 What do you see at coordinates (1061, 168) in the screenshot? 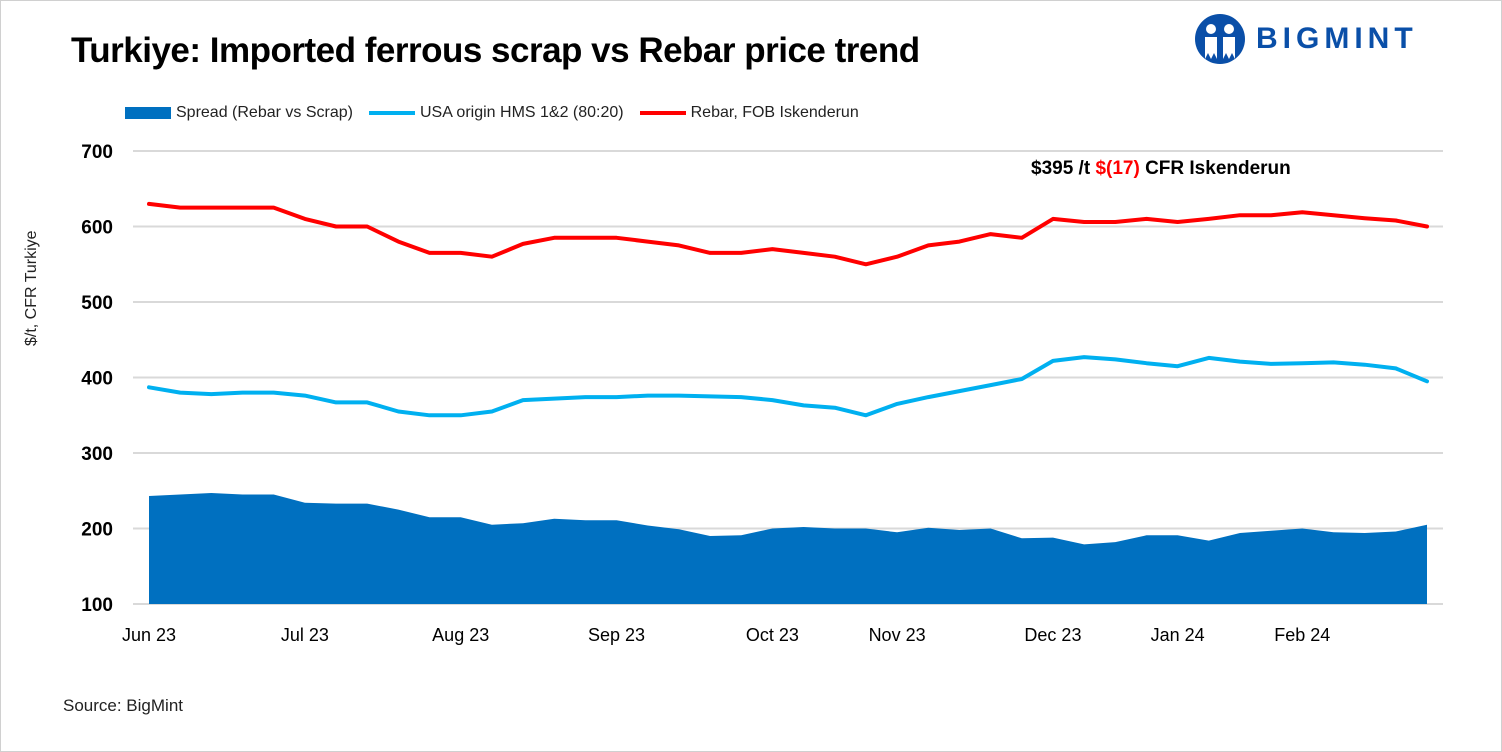
I see `annotation-price: $395 /t` at bounding box center [1061, 168].